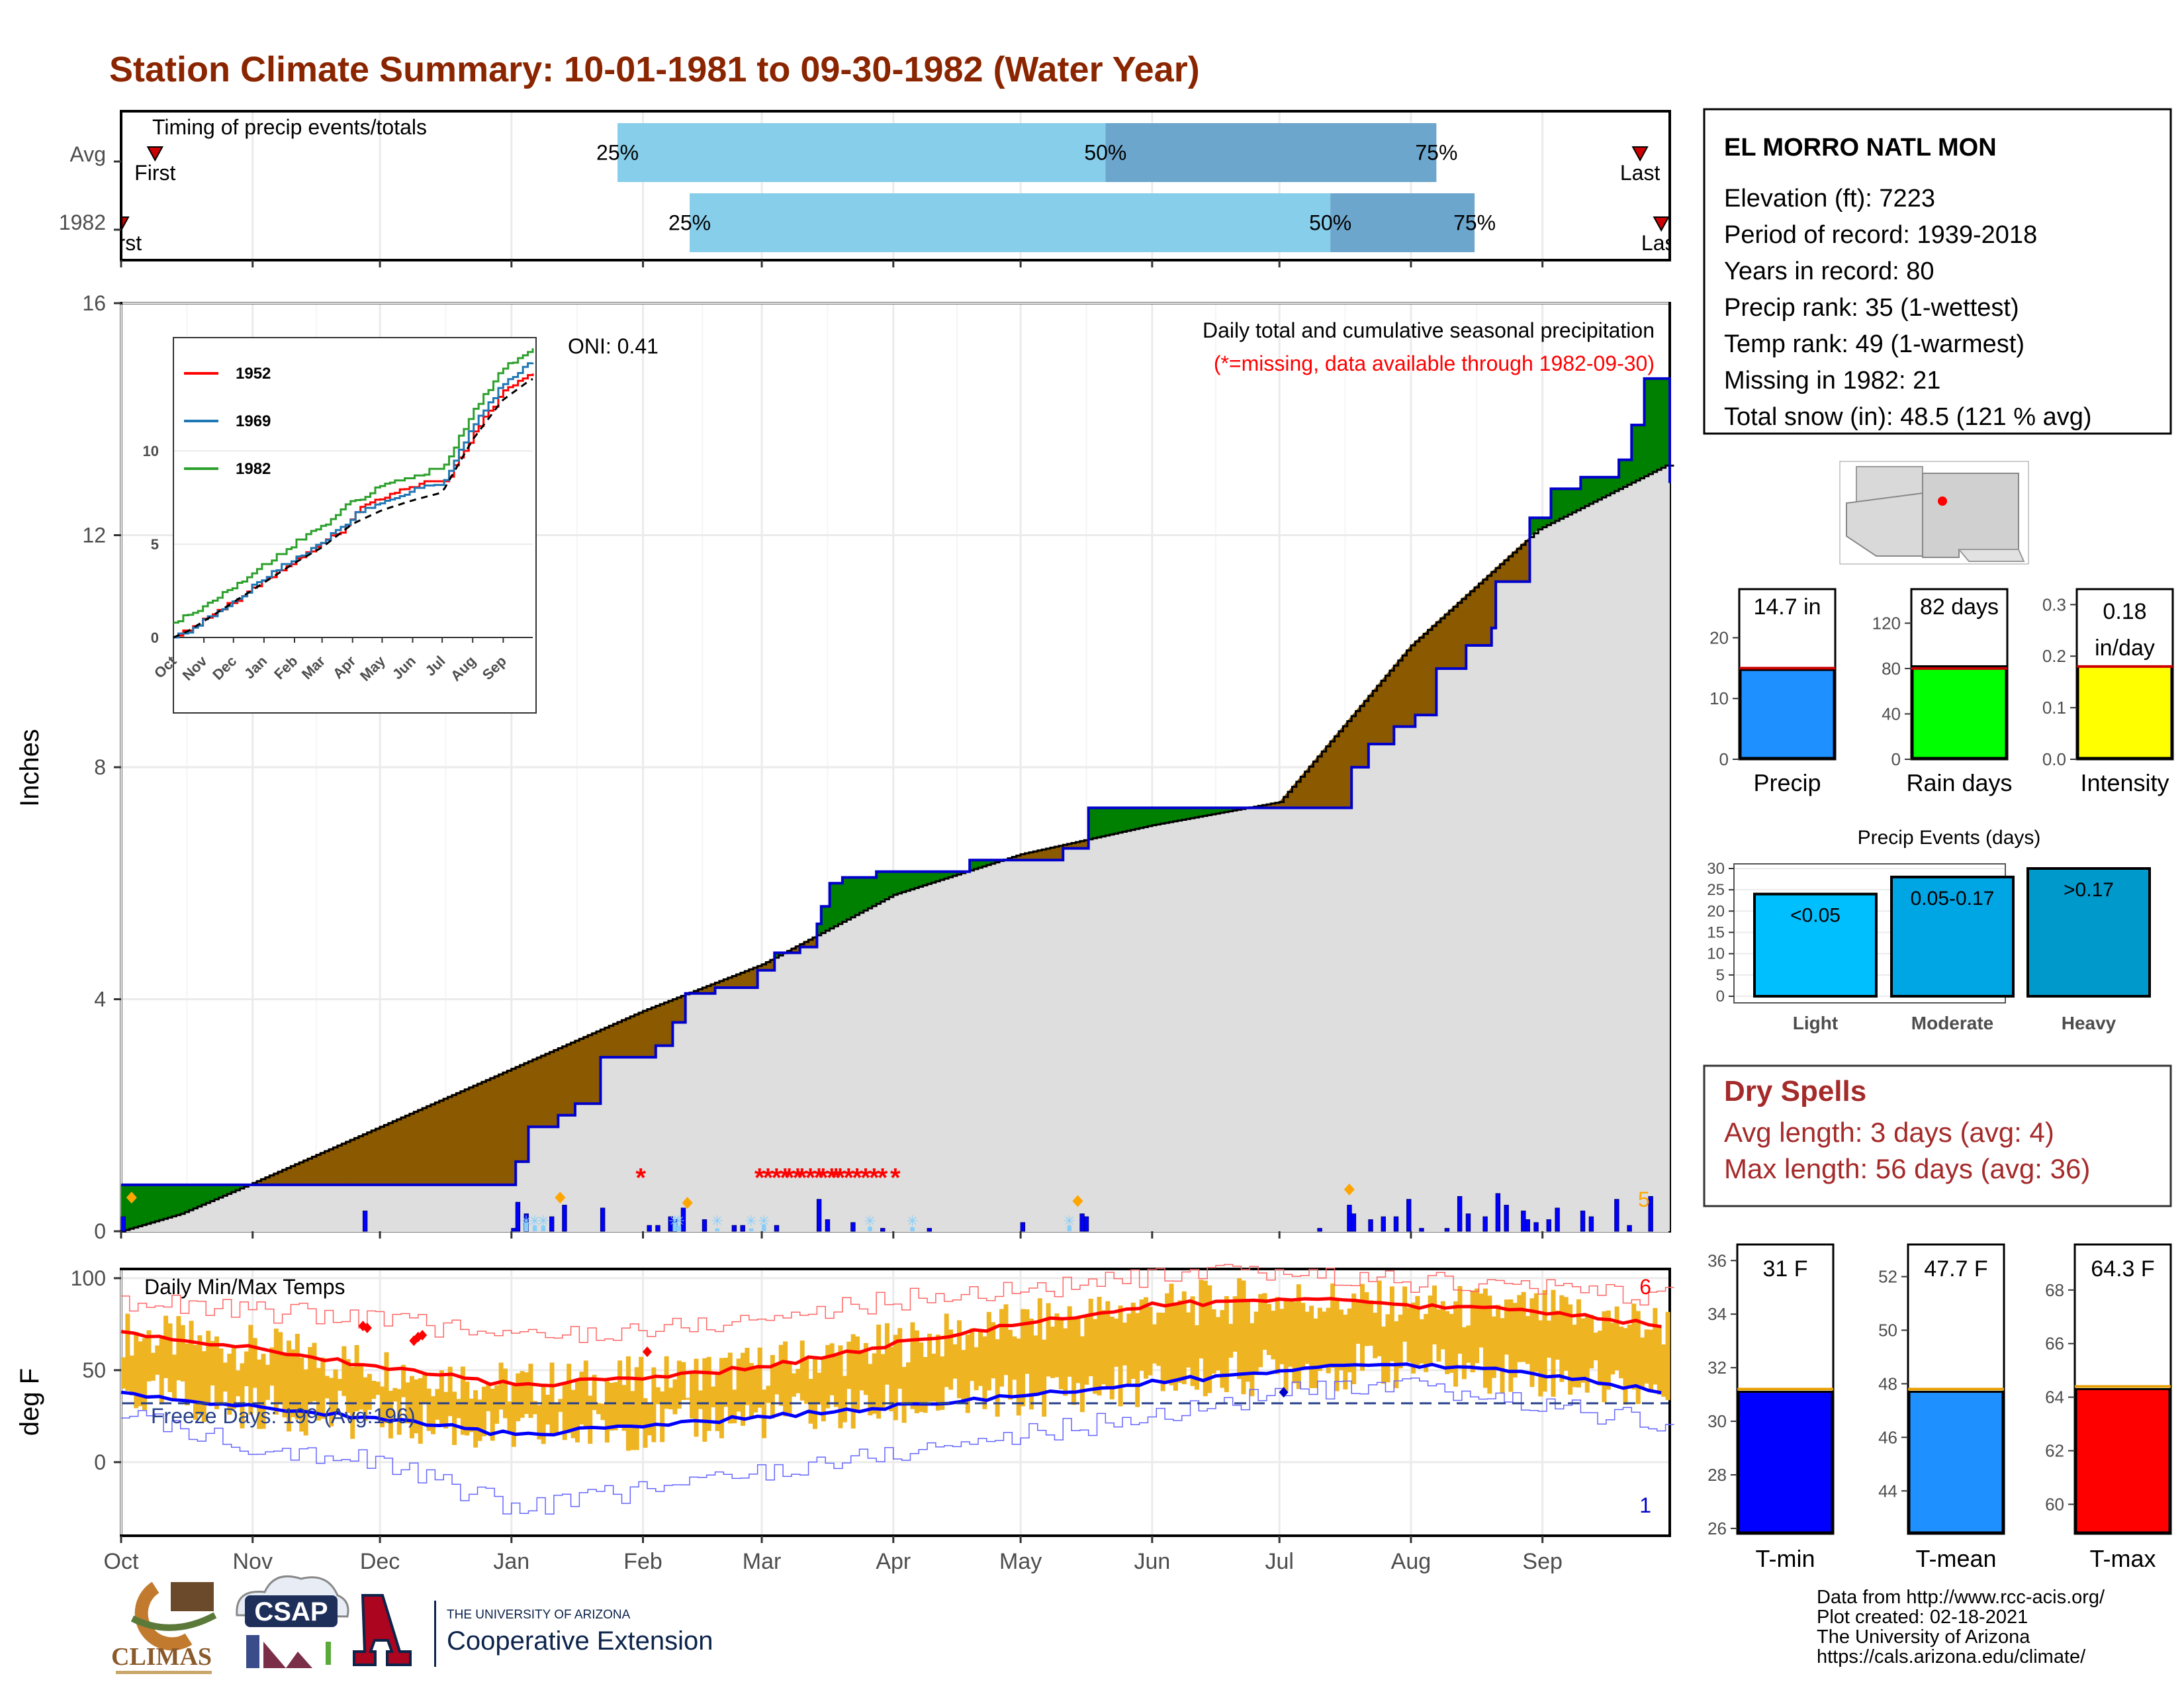  What do you see at coordinates (1923, 1637) in the screenshot?
I see `footer-org: The University of Arizona` at bounding box center [1923, 1637].